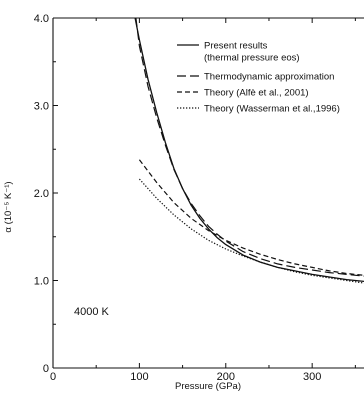 Image resolution: width=364 pixels, height=397 pixels. What do you see at coordinates (269, 77) in the screenshot?
I see `legend-label-2: Thermodynamic approximation` at bounding box center [269, 77].